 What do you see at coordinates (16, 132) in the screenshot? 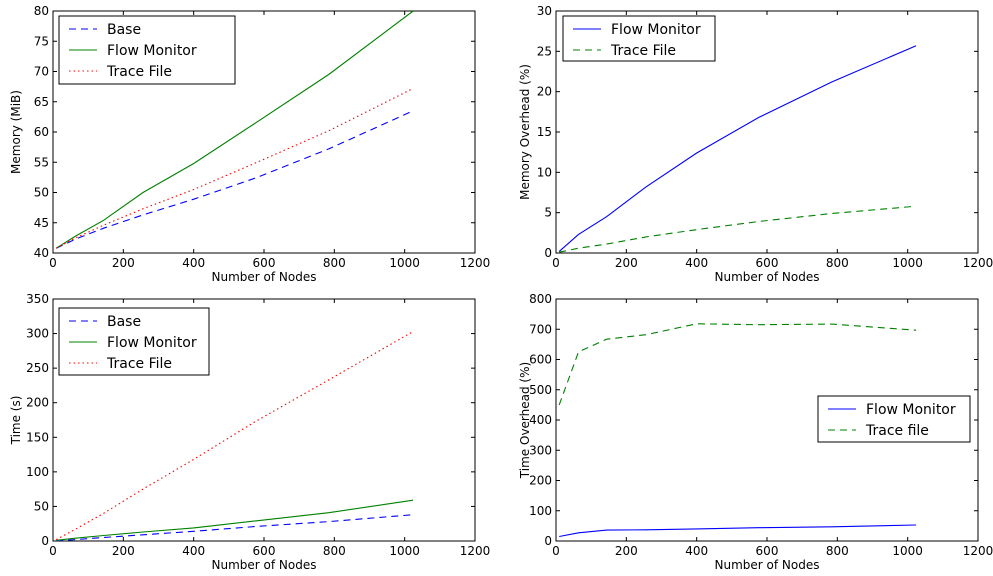
I see `y-axis-label: Memory (MiB)` at bounding box center [16, 132].